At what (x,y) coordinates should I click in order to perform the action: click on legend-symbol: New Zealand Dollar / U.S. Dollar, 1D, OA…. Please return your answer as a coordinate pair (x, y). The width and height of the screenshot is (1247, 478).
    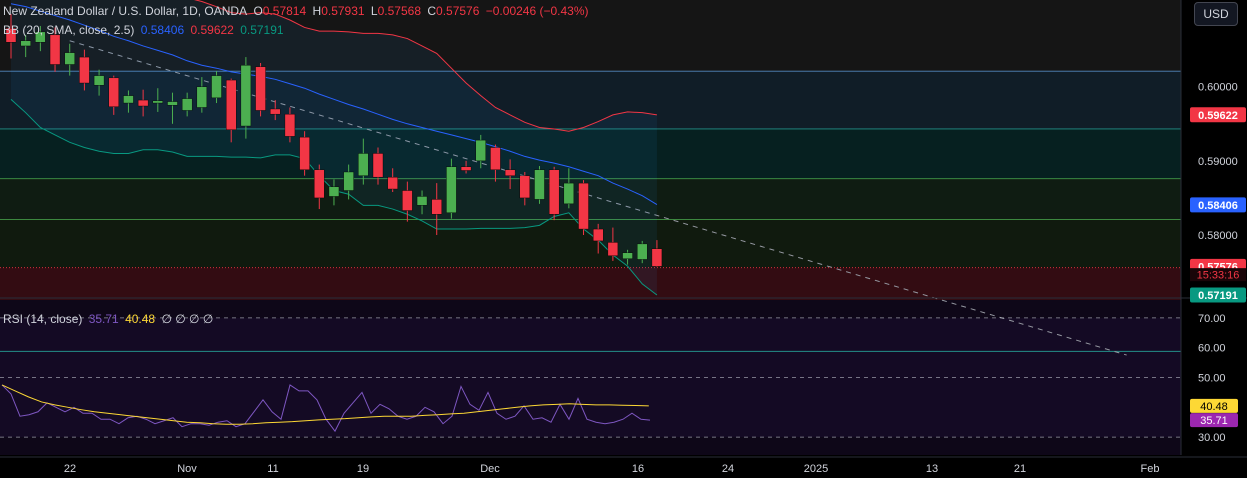
    Looking at the image, I should click on (297, 11).